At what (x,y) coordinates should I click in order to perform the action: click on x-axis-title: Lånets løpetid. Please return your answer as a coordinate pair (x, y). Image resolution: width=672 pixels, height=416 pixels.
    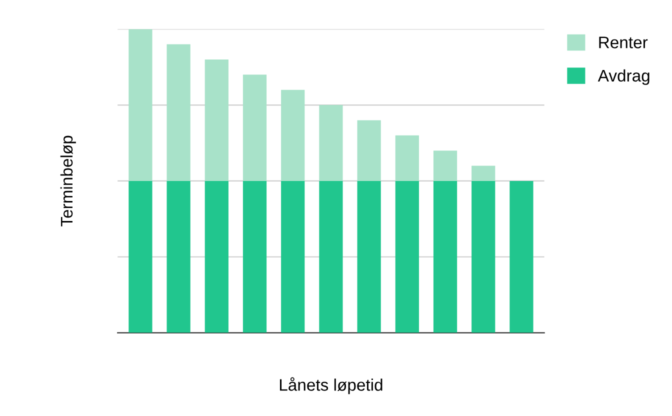
    Looking at the image, I should click on (331, 385).